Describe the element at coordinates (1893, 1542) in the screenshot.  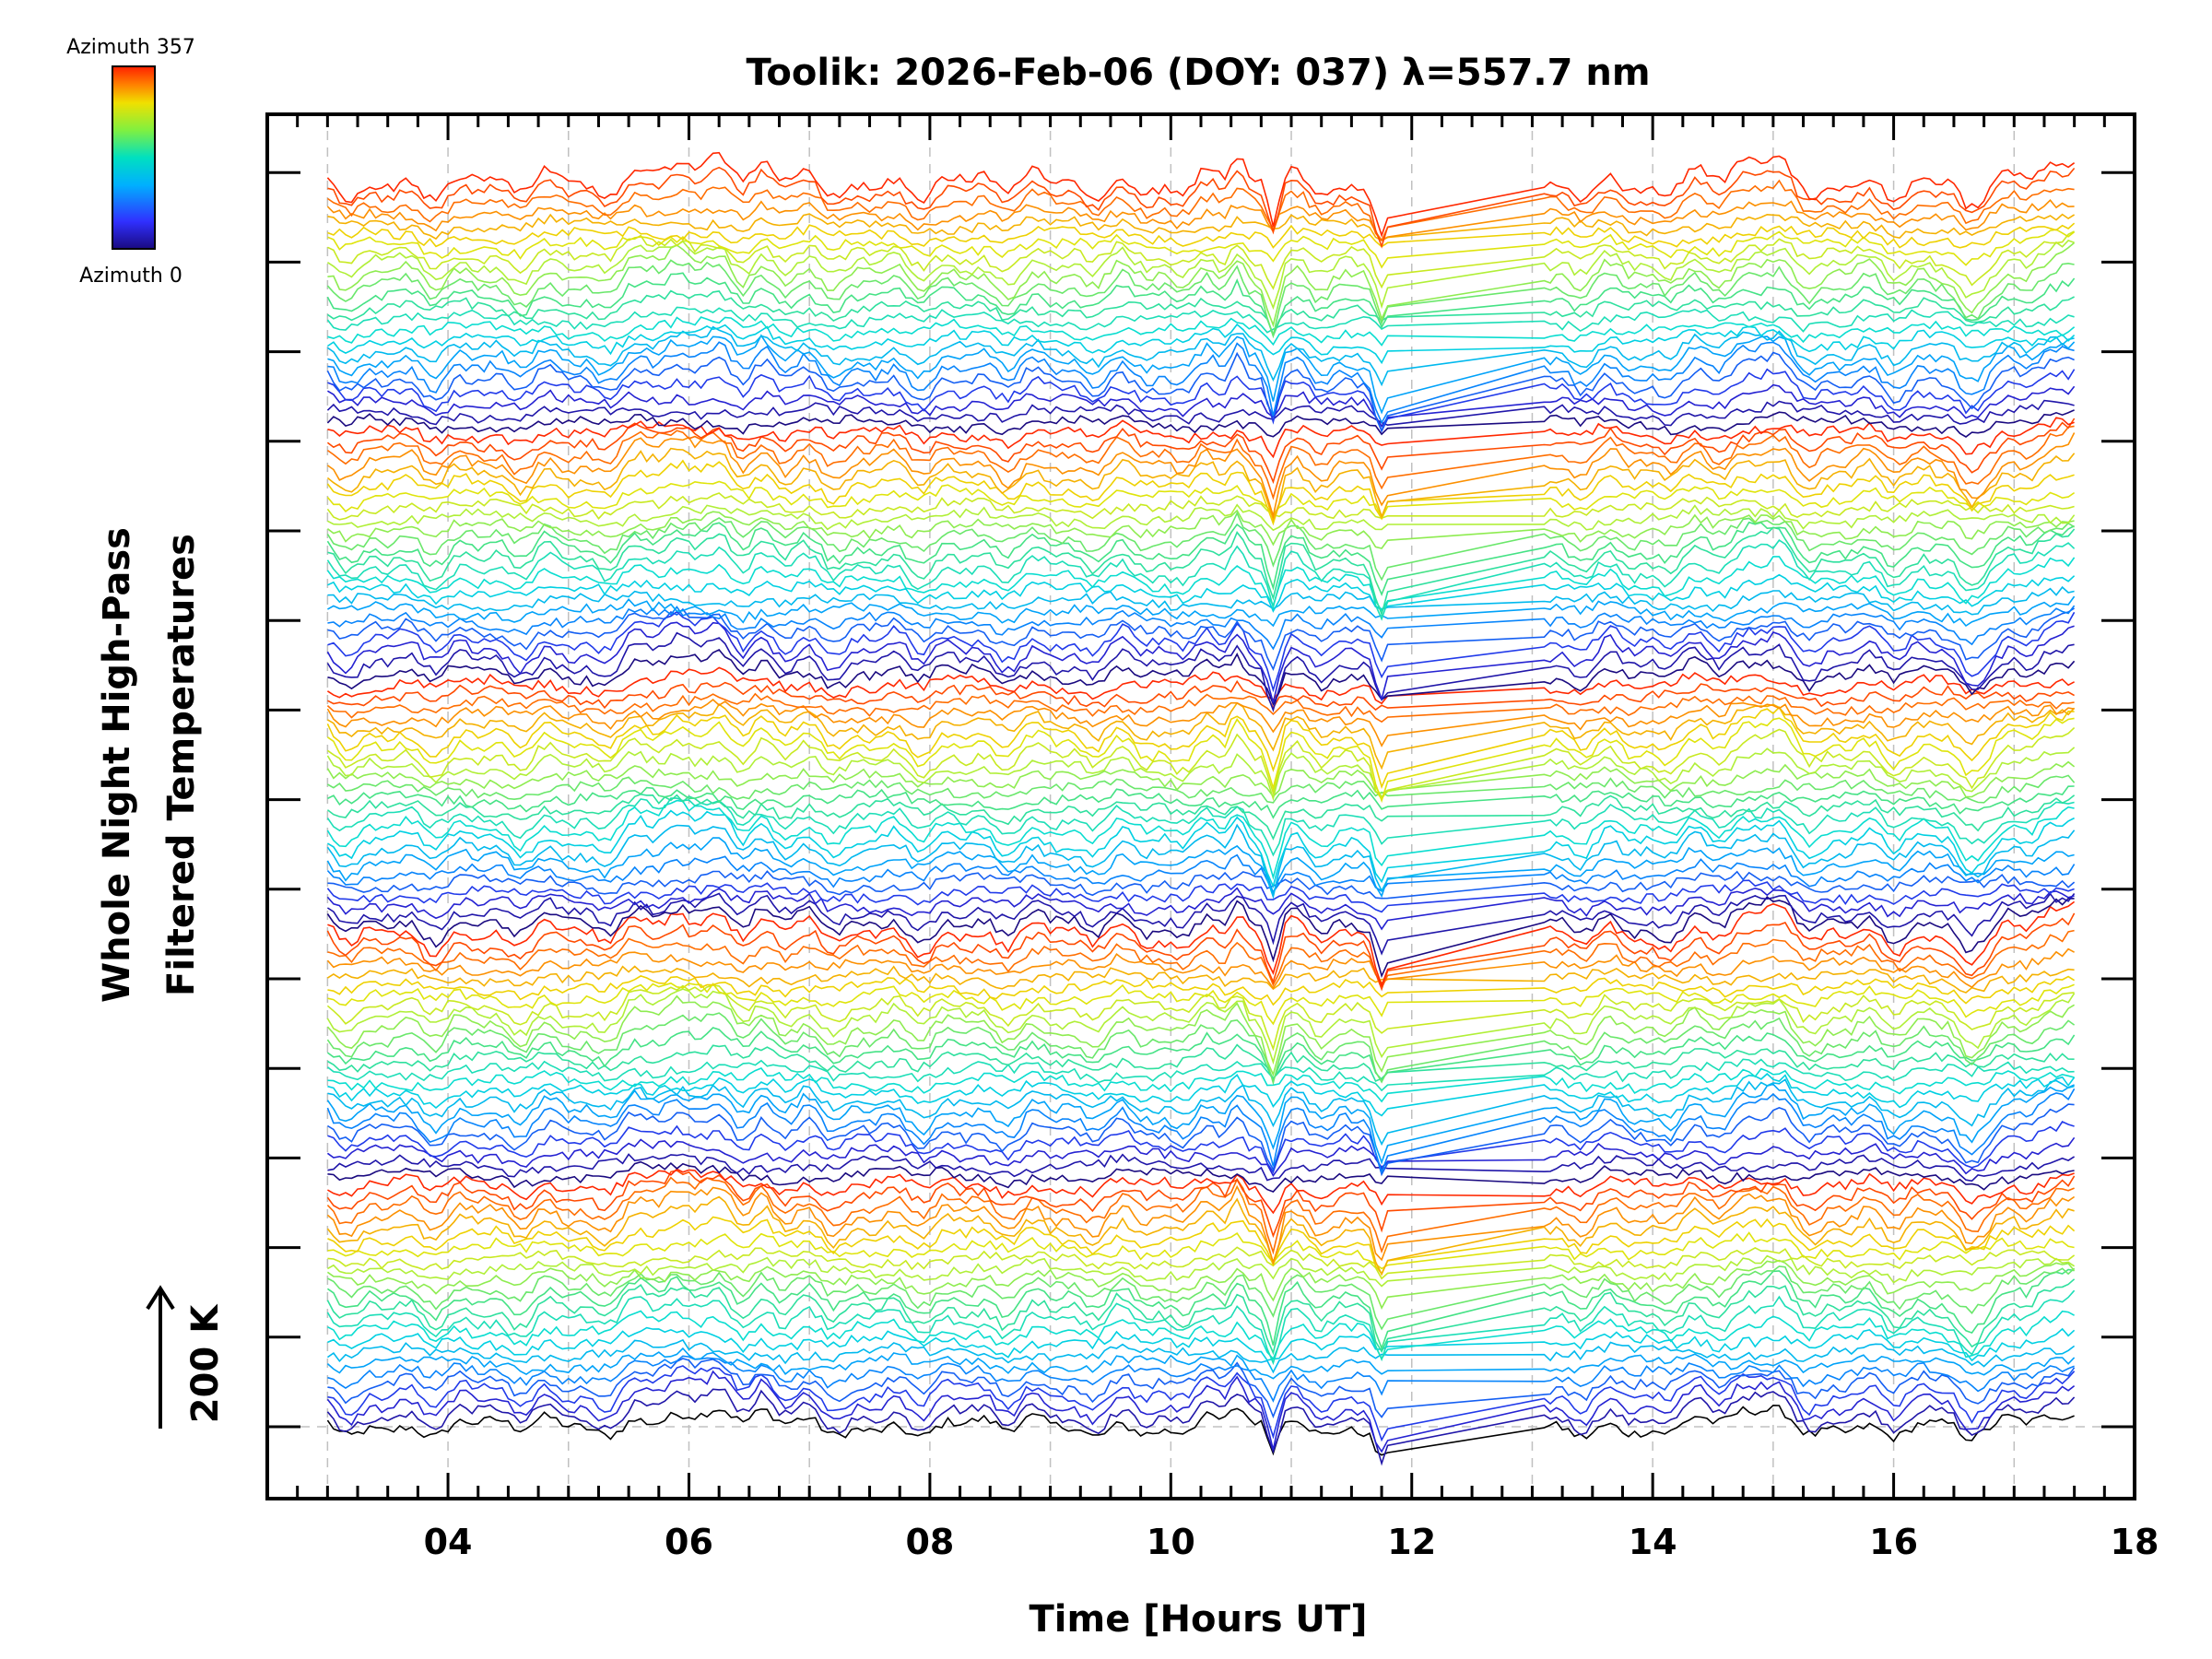
I see `x-tick-label-16: 16` at that location.